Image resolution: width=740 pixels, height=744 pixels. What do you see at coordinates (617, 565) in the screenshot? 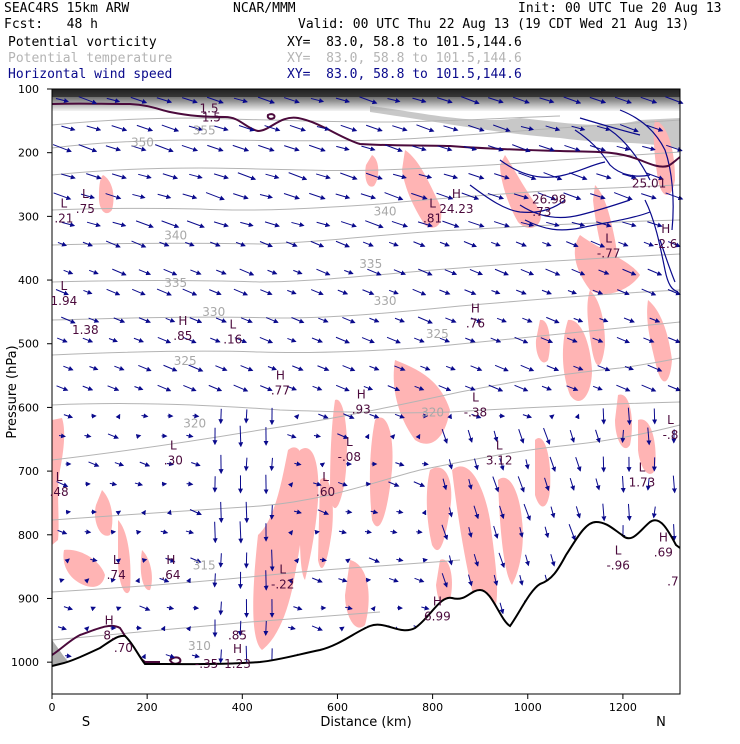
I see `extremum-value: -.96` at bounding box center [617, 565].